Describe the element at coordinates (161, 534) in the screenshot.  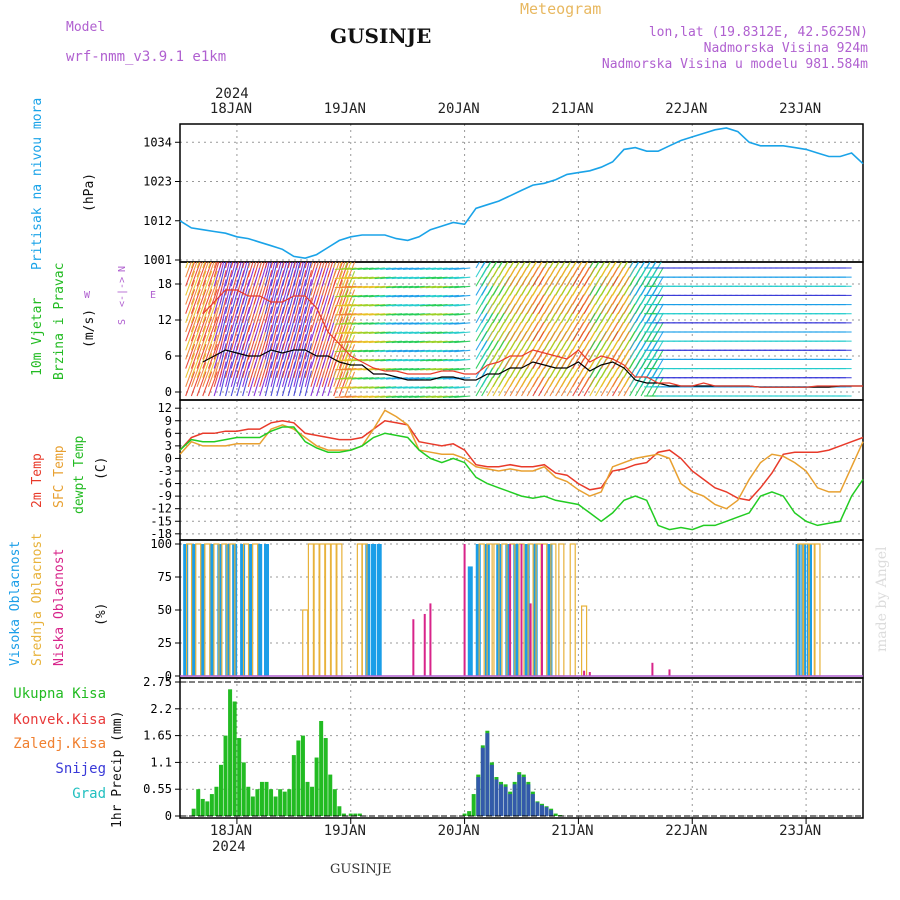
I see `y-tick-label: -18` at that location.